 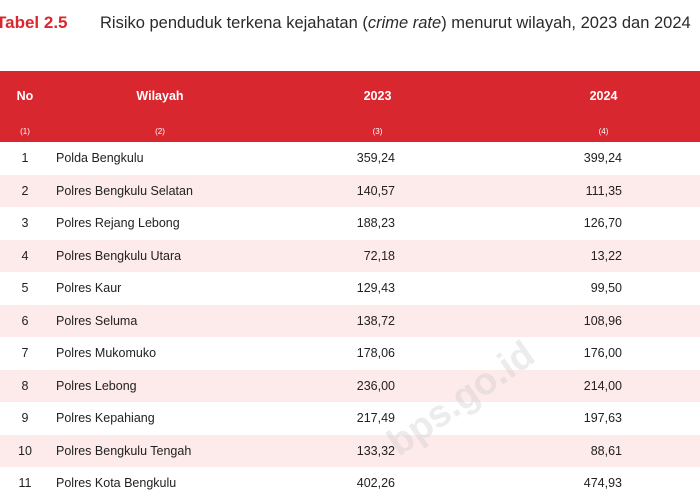 What do you see at coordinates (375, 158) in the screenshot?
I see `cell-2023: 359,24` at bounding box center [375, 158].